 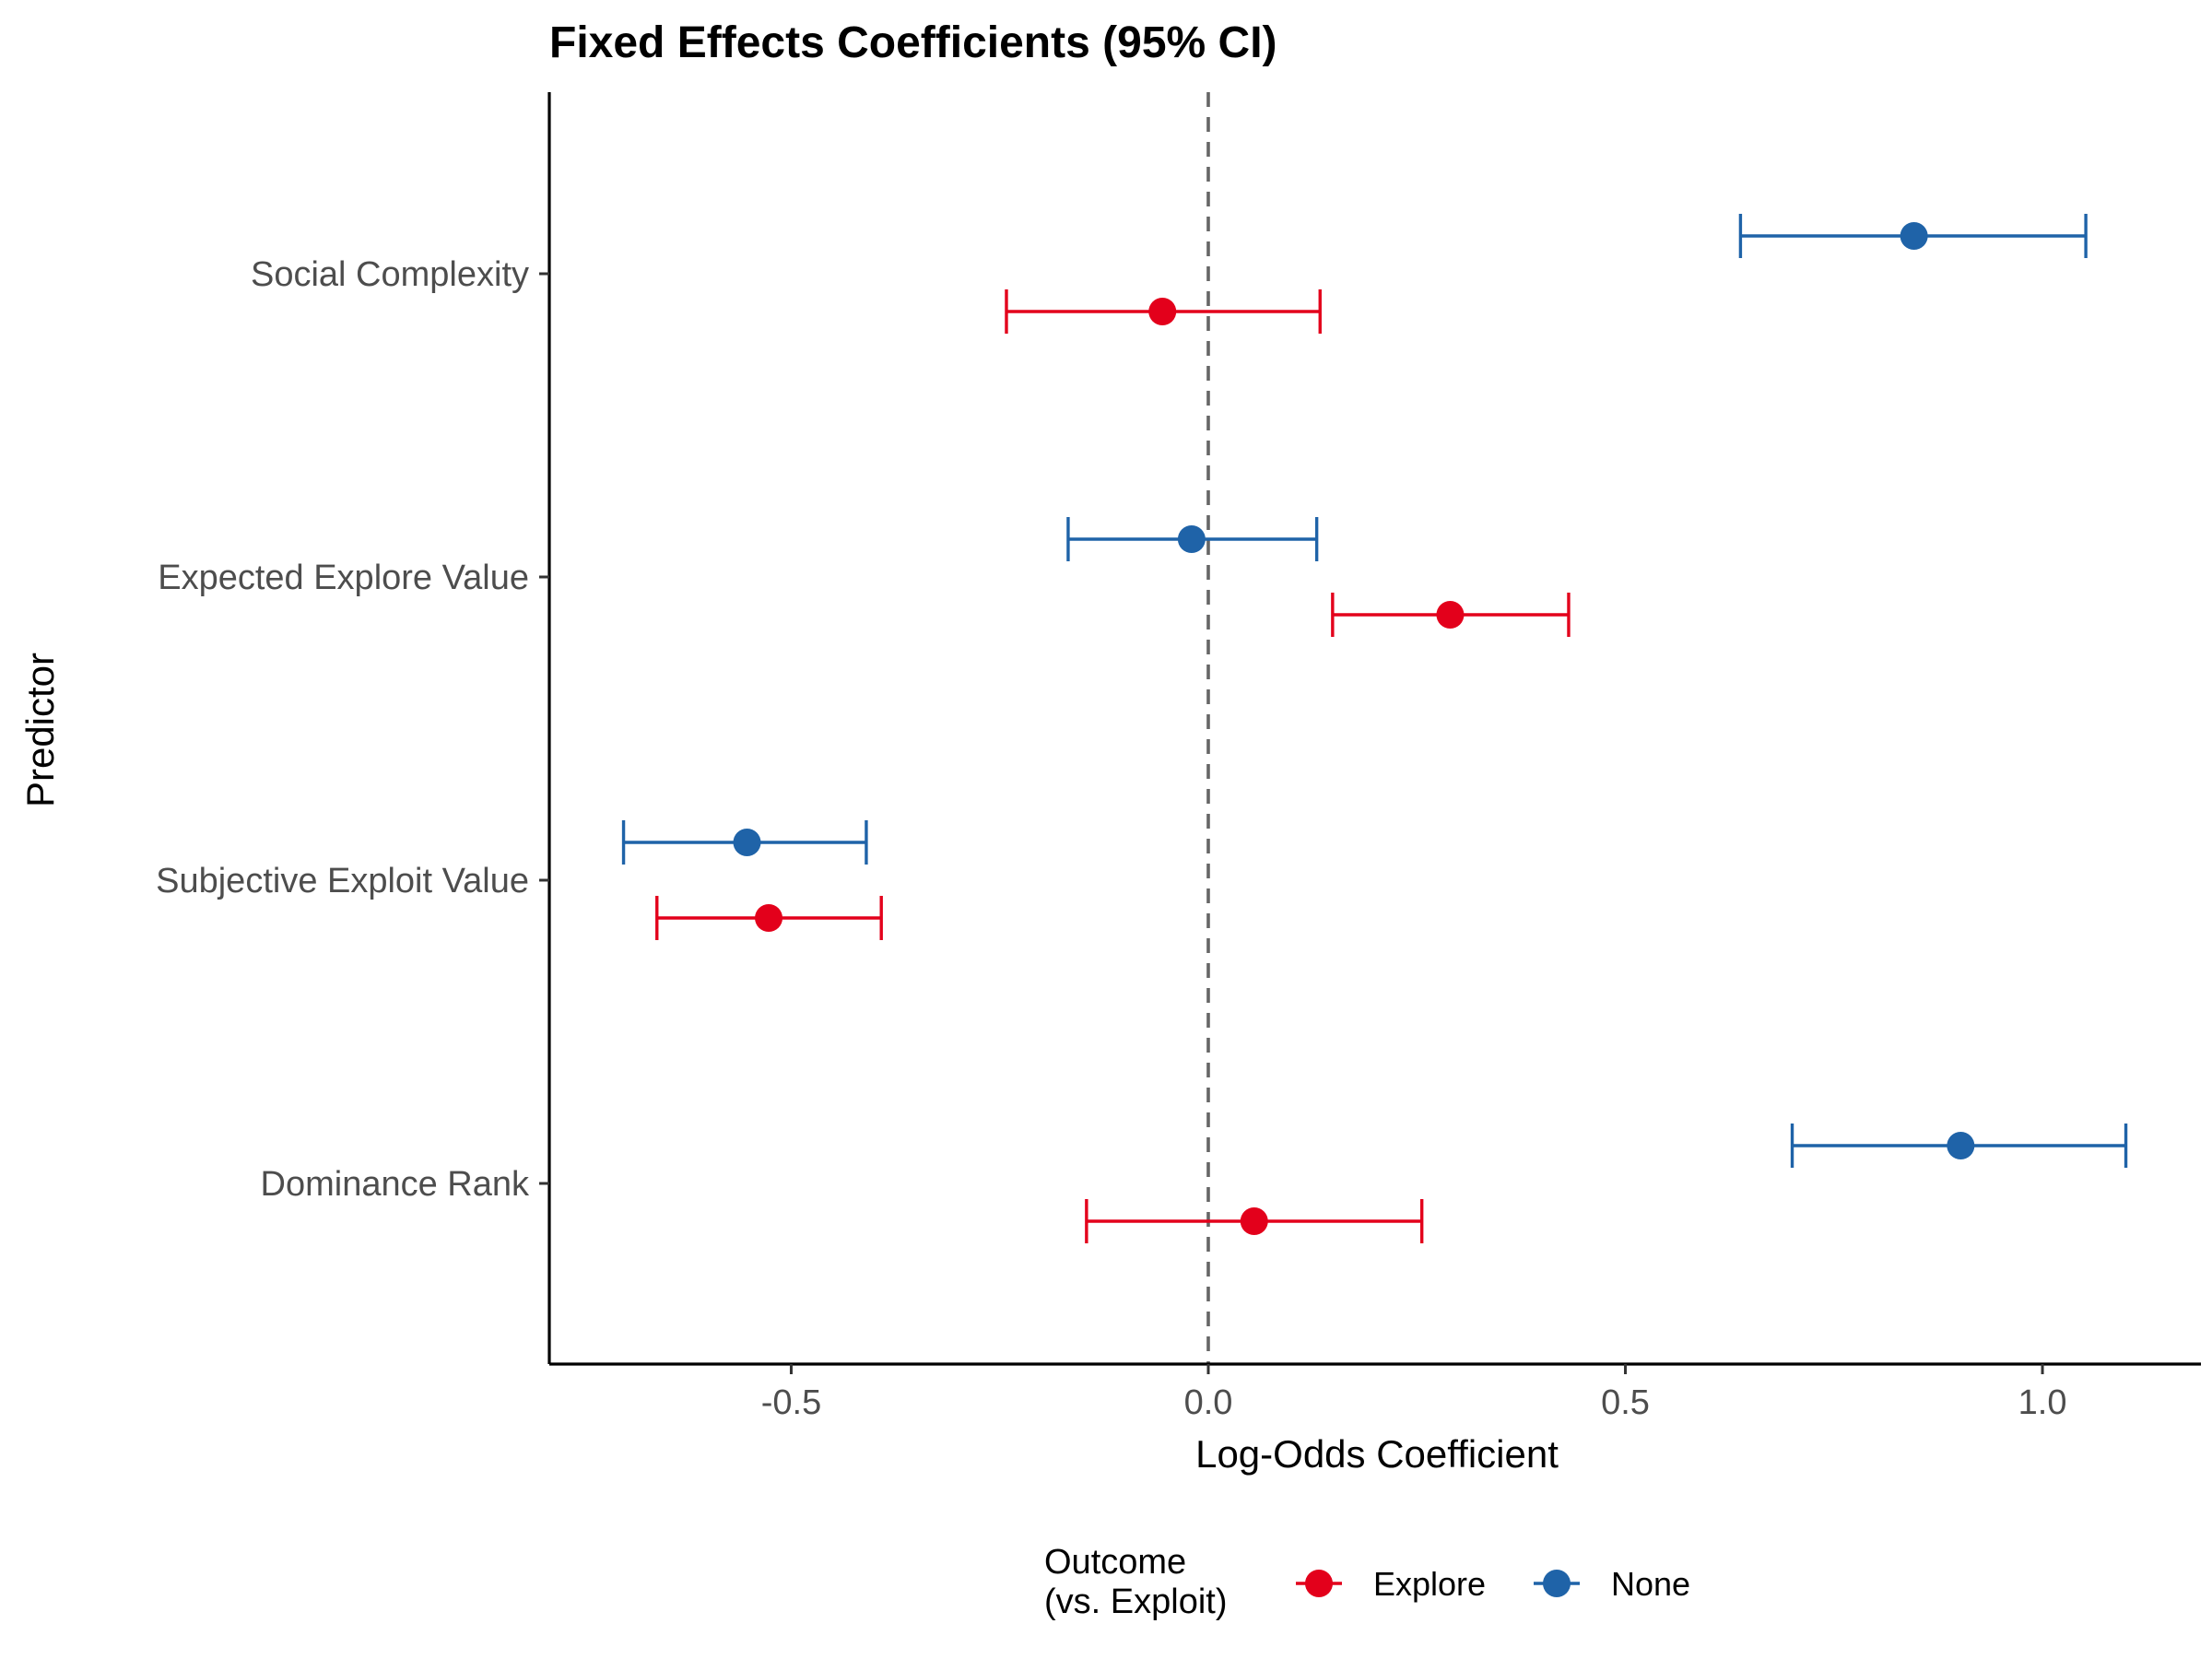 I want to click on legend-title-line-1: Outcome, so click(x=1115, y=1562).